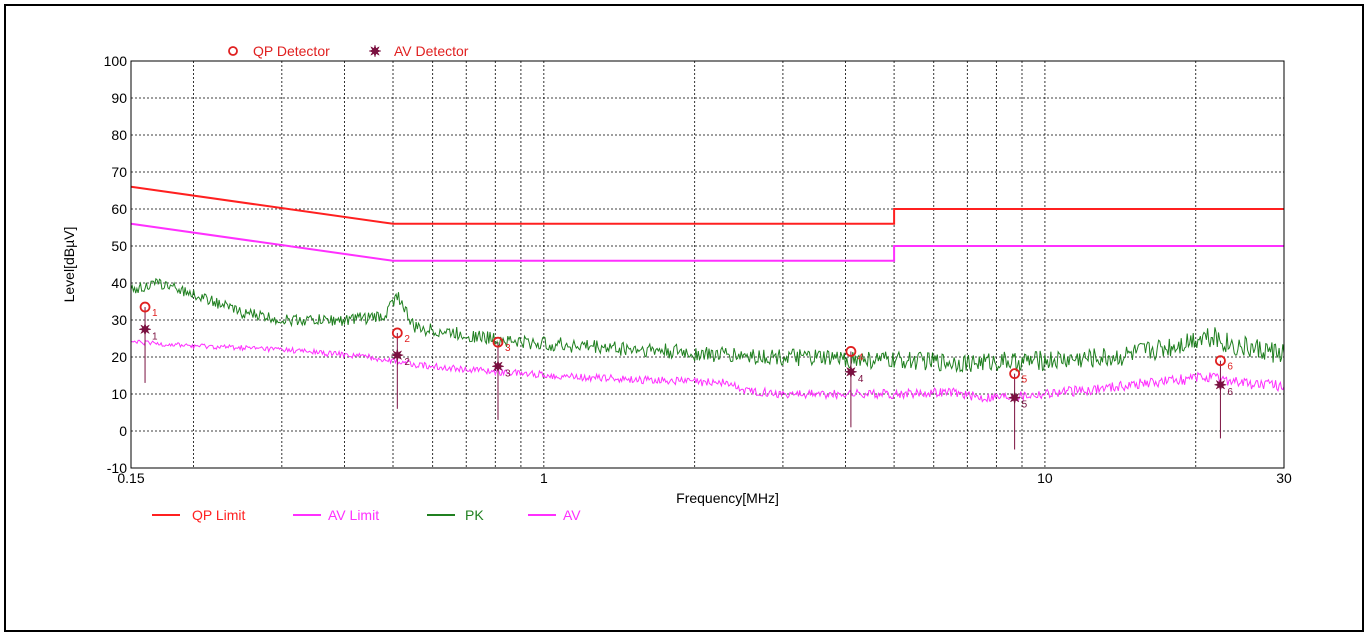 This screenshot has height=637, width=1372. Describe the element at coordinates (117, 468) in the screenshot. I see `y-tick-label: -10` at that location.